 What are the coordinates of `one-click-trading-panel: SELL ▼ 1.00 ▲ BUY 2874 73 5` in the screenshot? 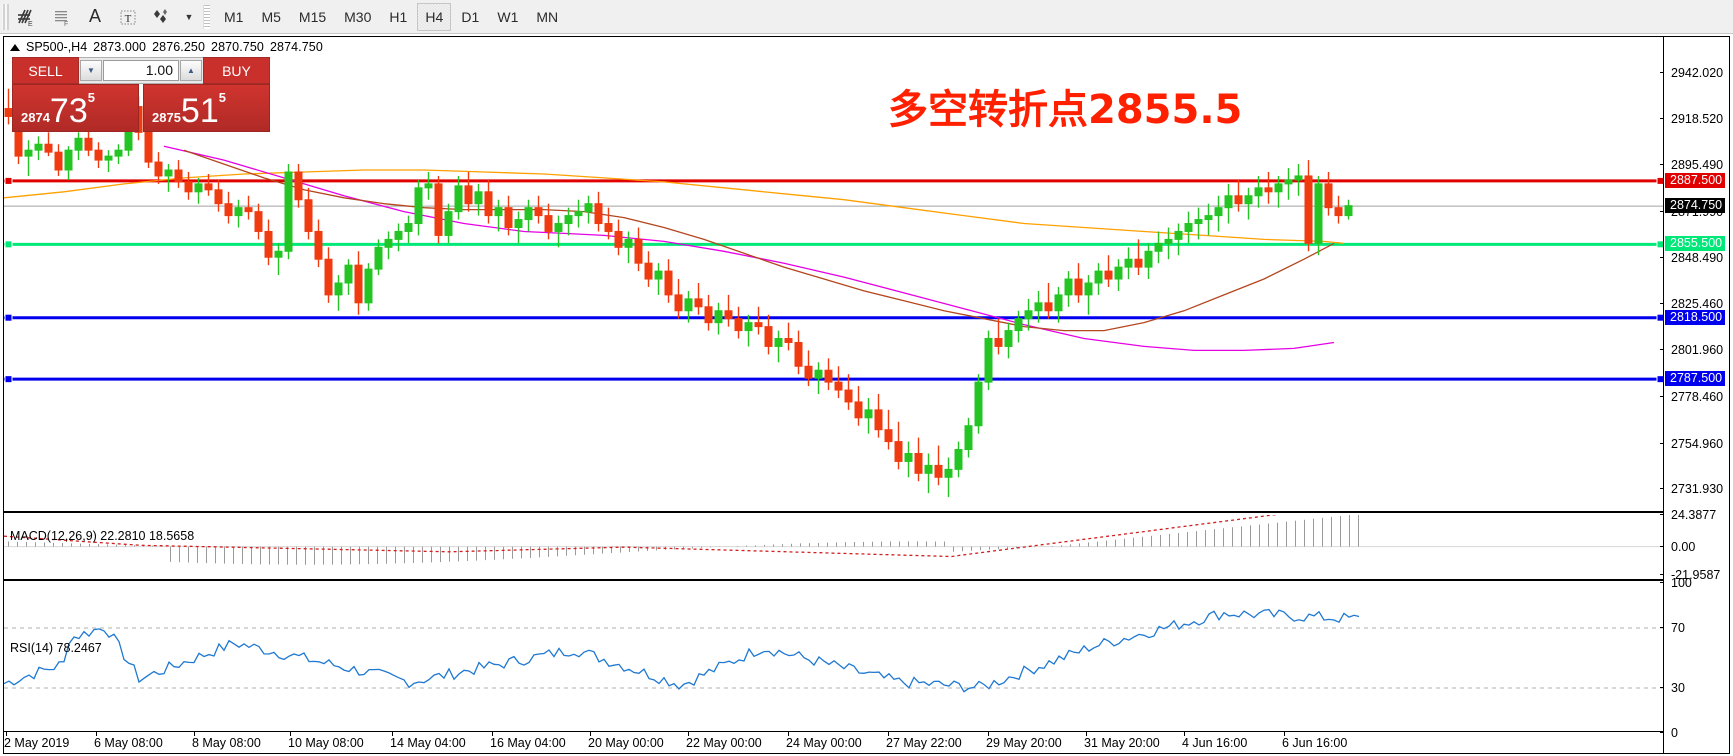 It's located at (141, 94).